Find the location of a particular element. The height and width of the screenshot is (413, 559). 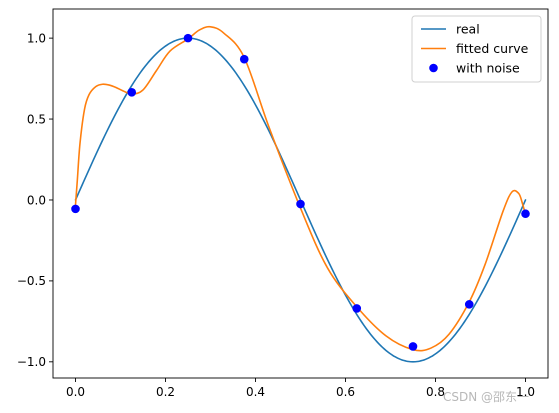

x-tick-label: 0.4 is located at coordinates (255, 392).